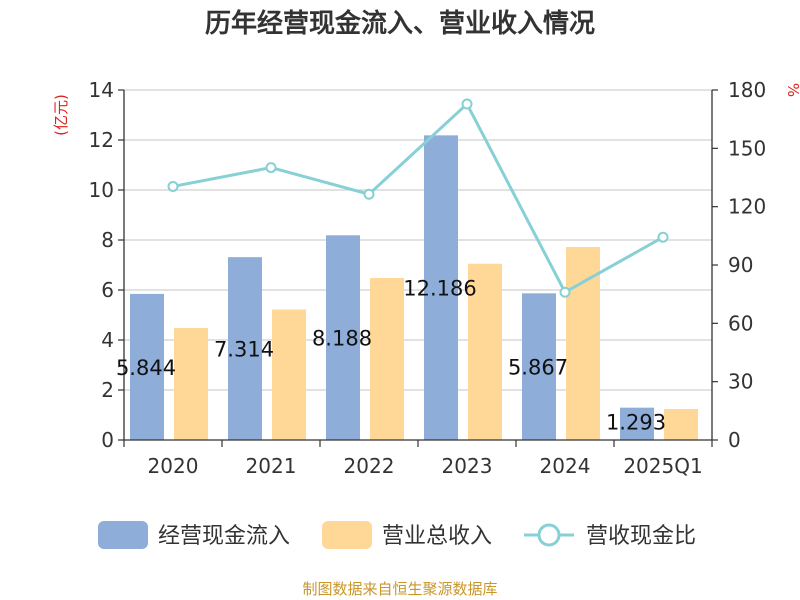  What do you see at coordinates (734, 440) in the screenshot?
I see `right-tick-label: 0` at bounding box center [734, 440].